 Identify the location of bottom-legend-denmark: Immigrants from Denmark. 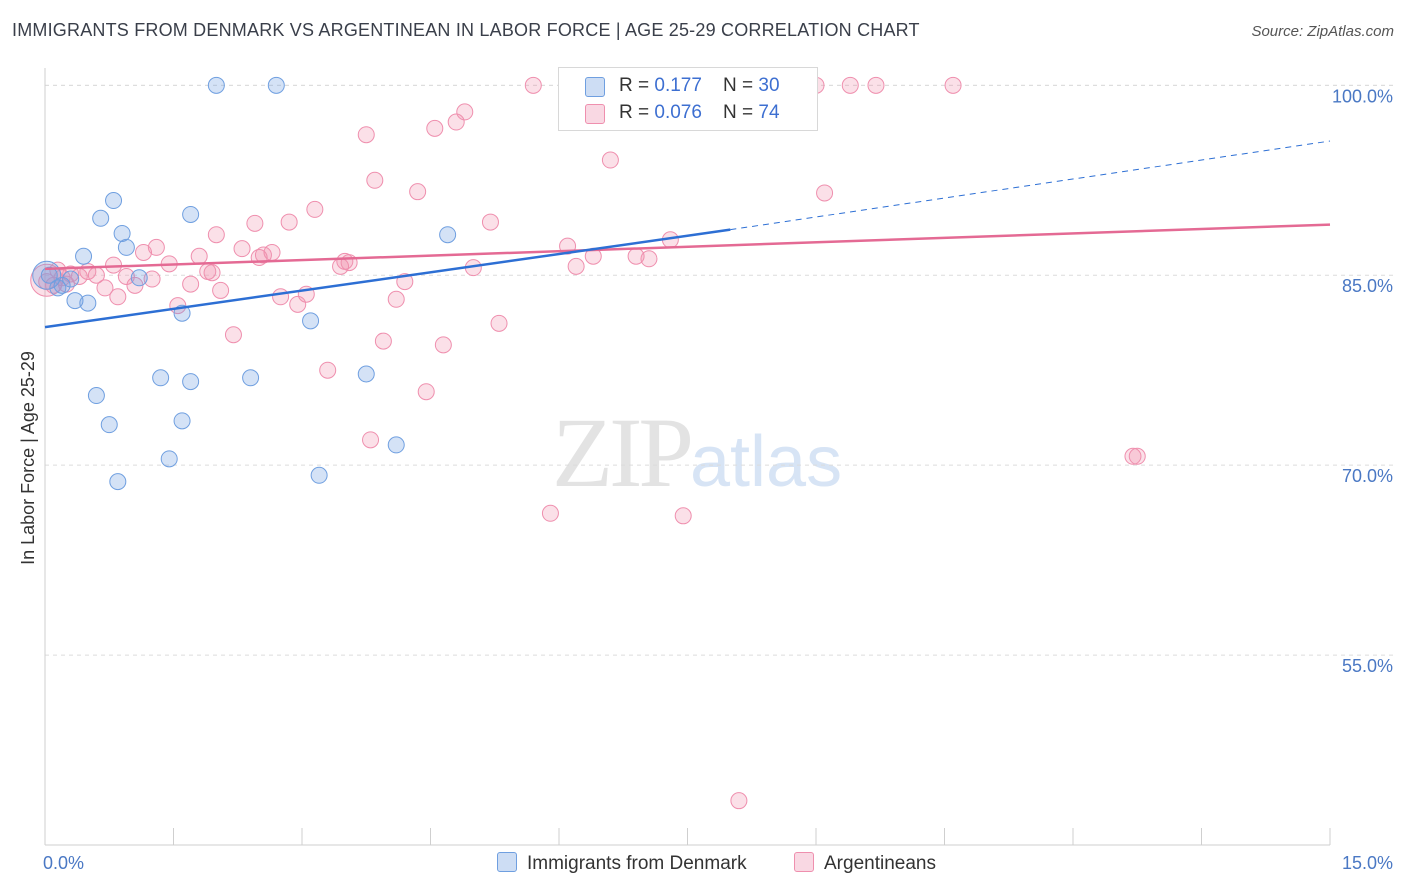
(622, 863).